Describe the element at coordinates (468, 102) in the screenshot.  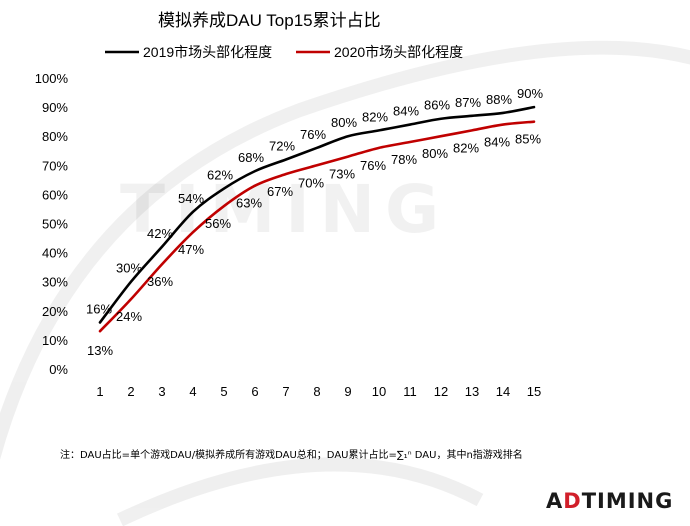
I see `data-label-2019: 87%` at that location.